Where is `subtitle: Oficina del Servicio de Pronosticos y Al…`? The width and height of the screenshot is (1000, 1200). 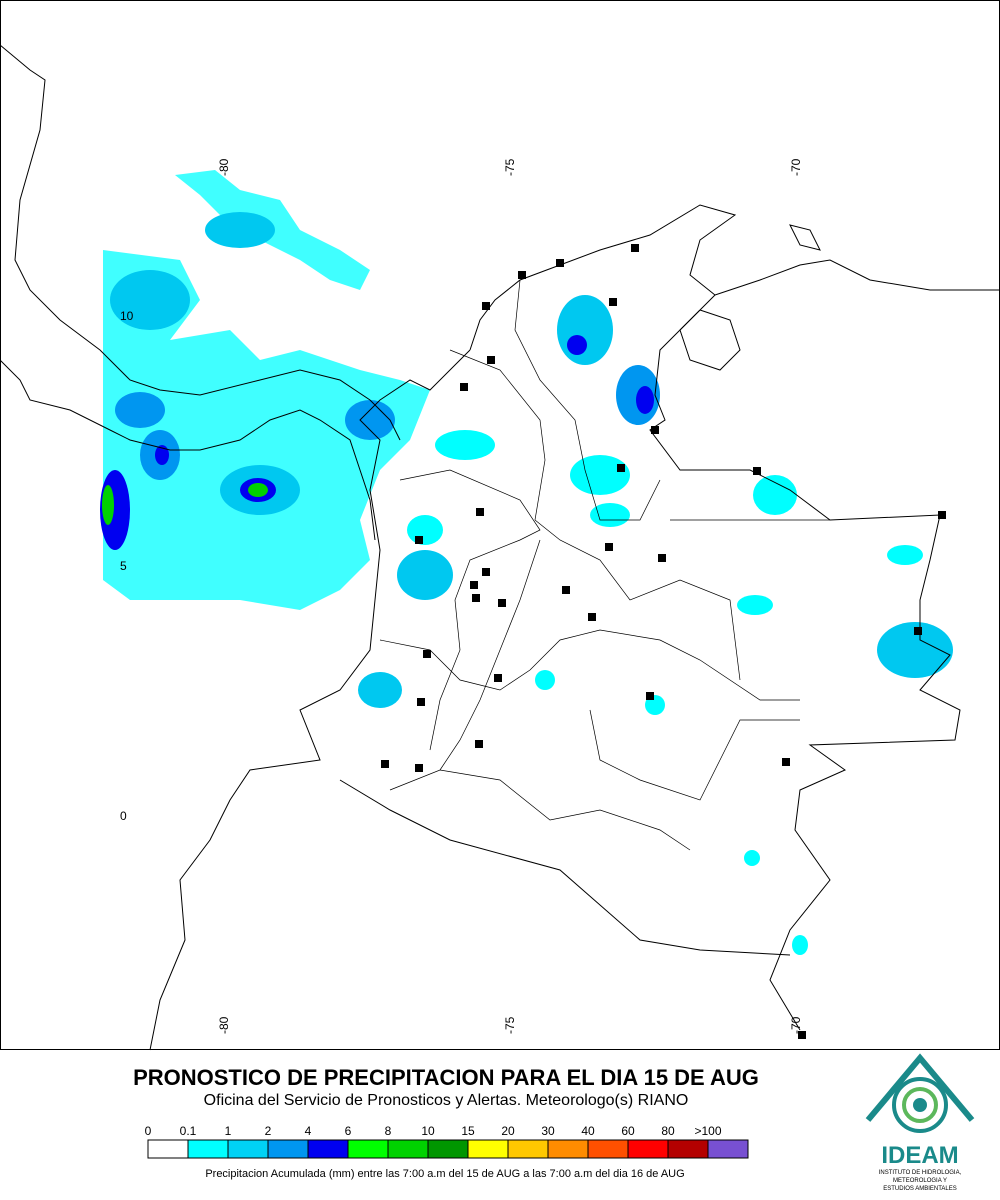 subtitle: Oficina del Servicio de Pronosticos y Al… is located at coordinates (446, 1100).